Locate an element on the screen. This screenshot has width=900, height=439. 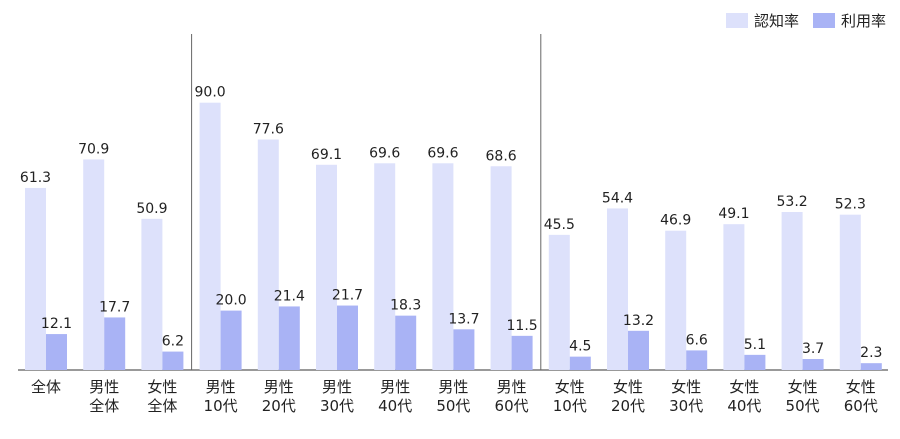
awareness-value-label-10: 54.4 is located at coordinates (617, 198).